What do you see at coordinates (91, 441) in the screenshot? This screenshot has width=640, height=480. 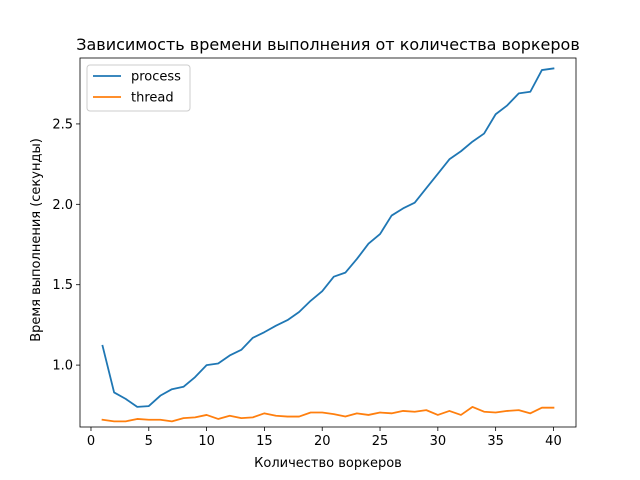 I see `x-tick-label: 0` at bounding box center [91, 441].